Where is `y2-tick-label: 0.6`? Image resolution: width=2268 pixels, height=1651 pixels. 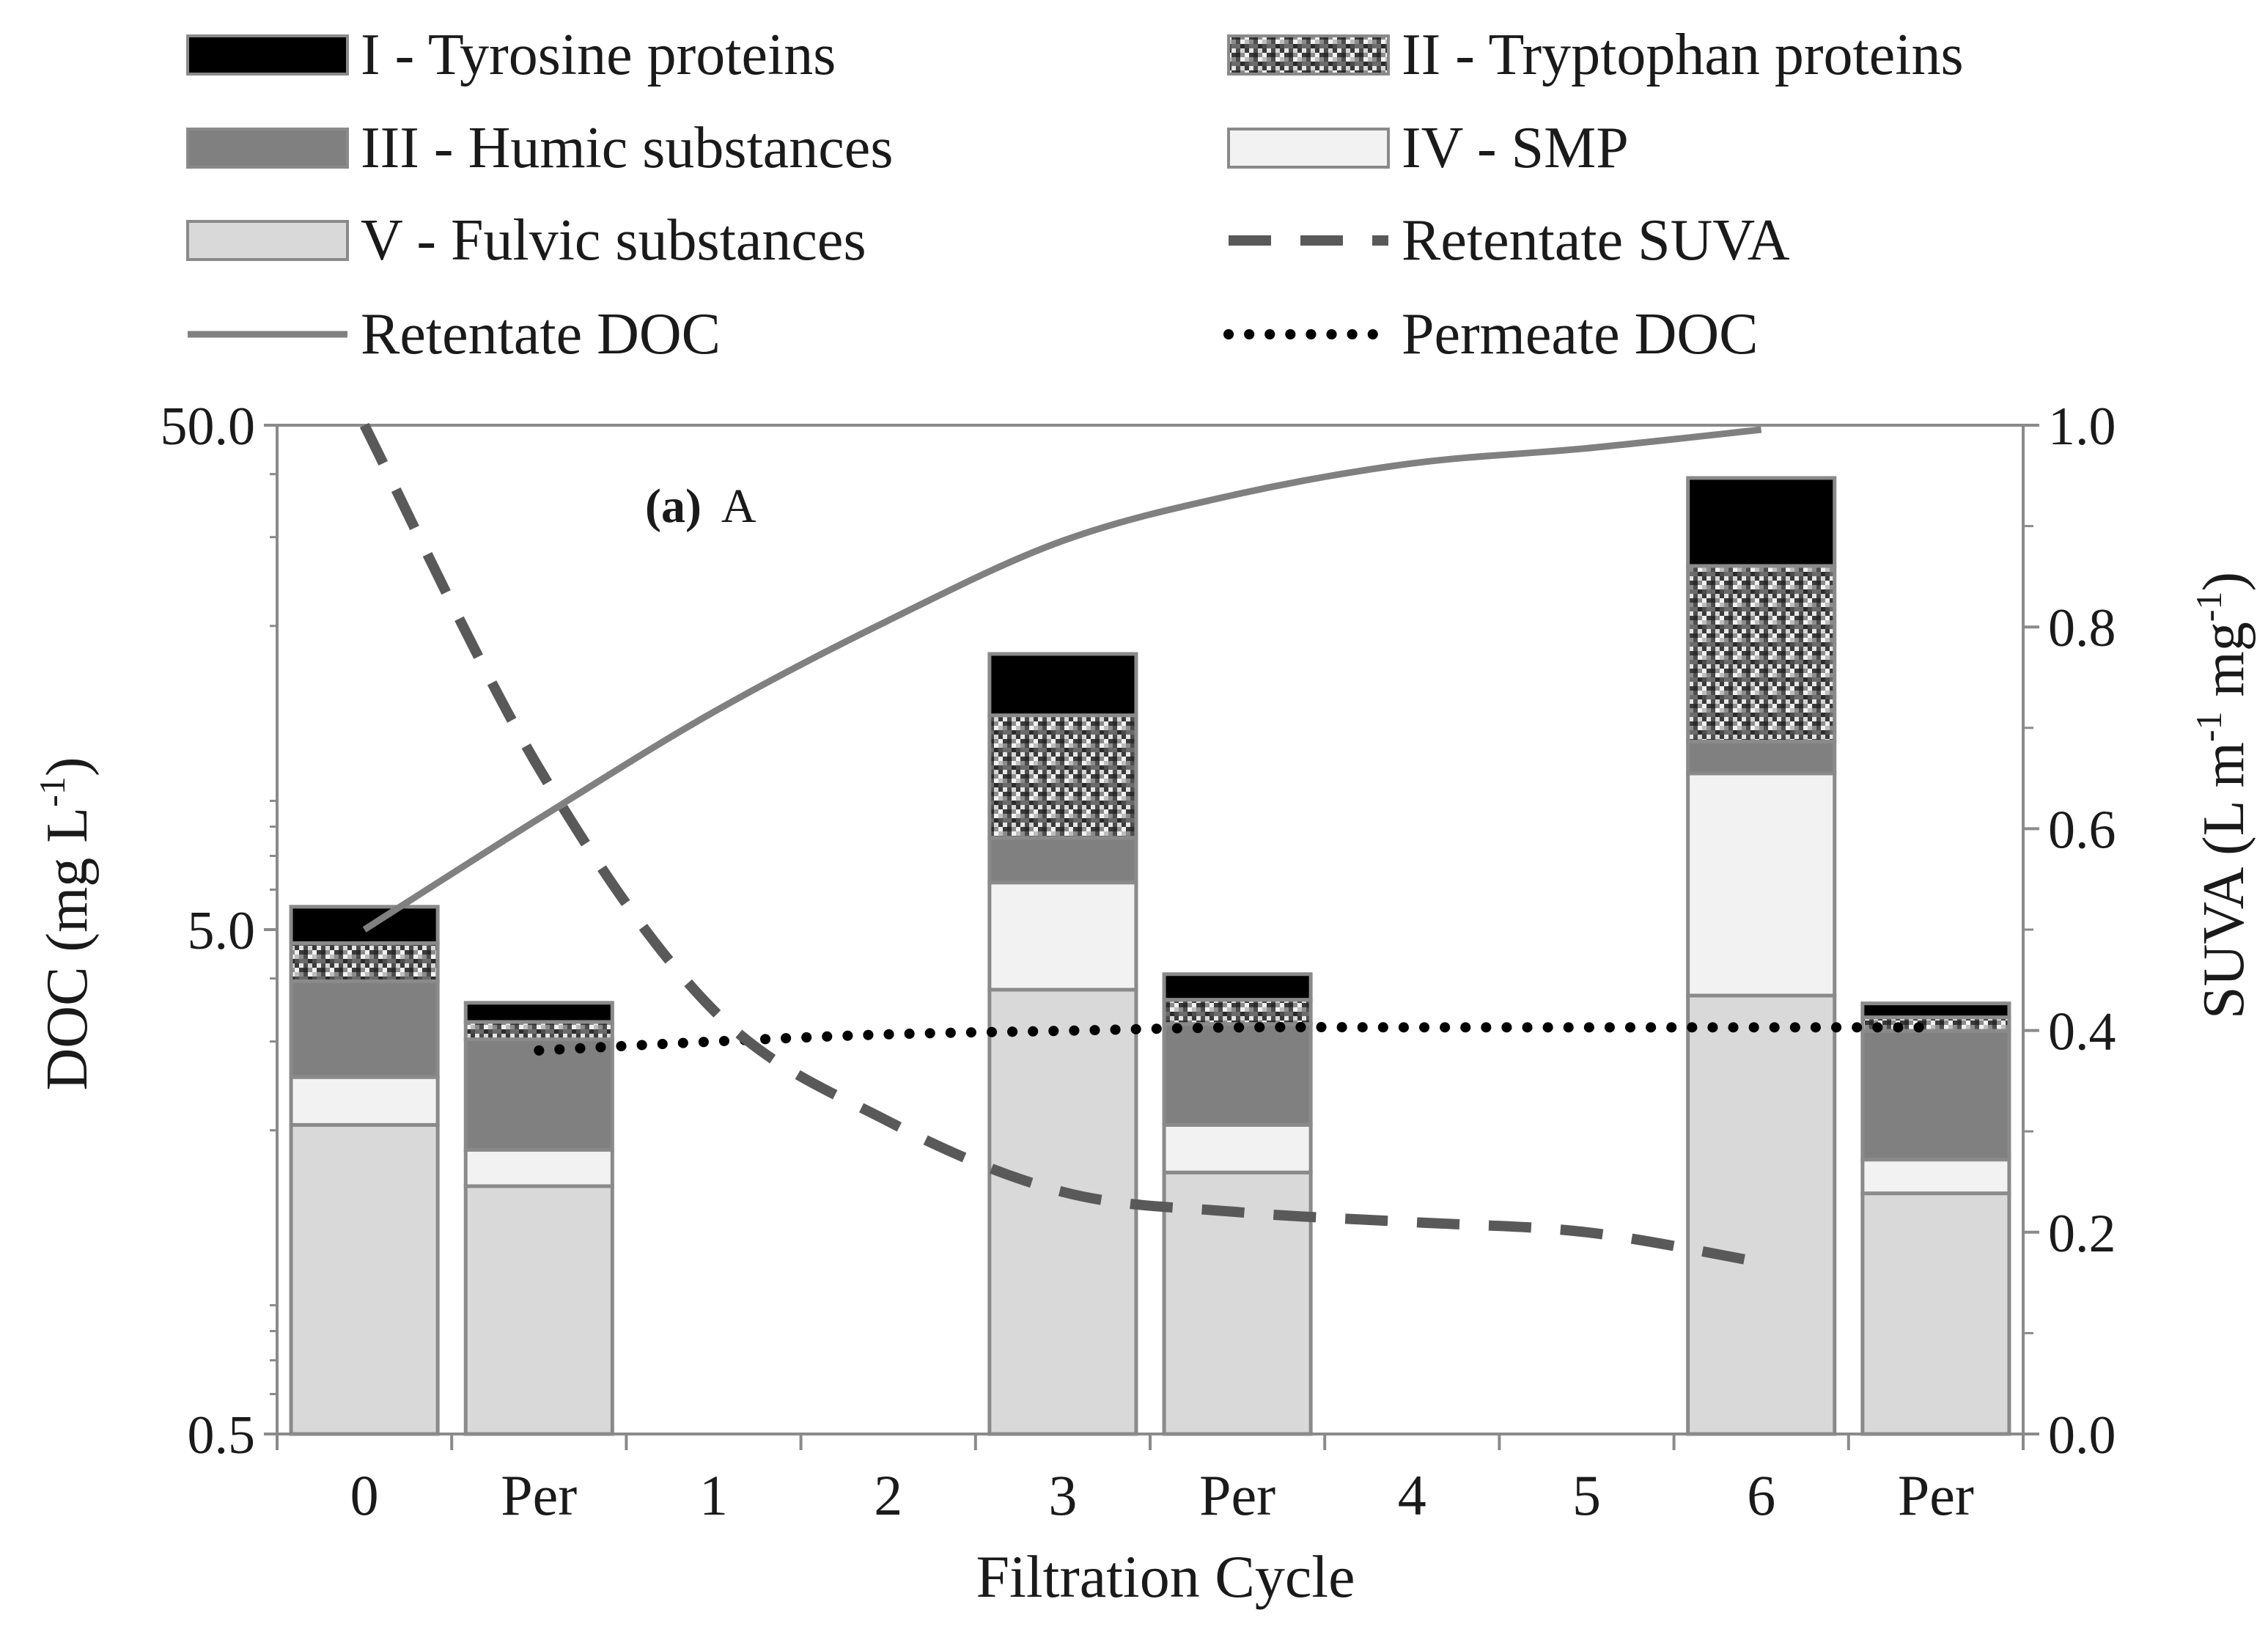
y2-tick-label: 0.6 is located at coordinates (2082, 830).